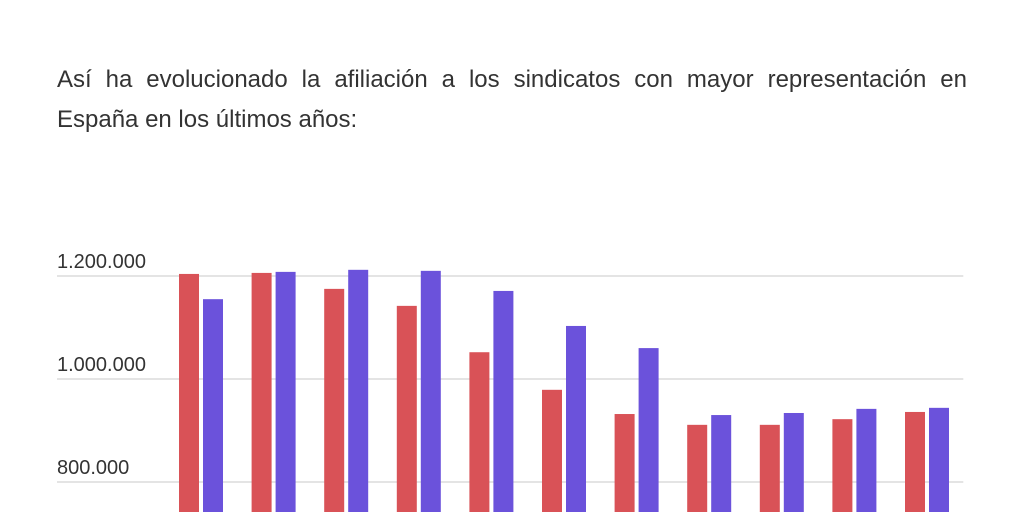  What do you see at coordinates (101, 262) in the screenshot?
I see `y-tick-label: 1.200.000` at bounding box center [101, 262].